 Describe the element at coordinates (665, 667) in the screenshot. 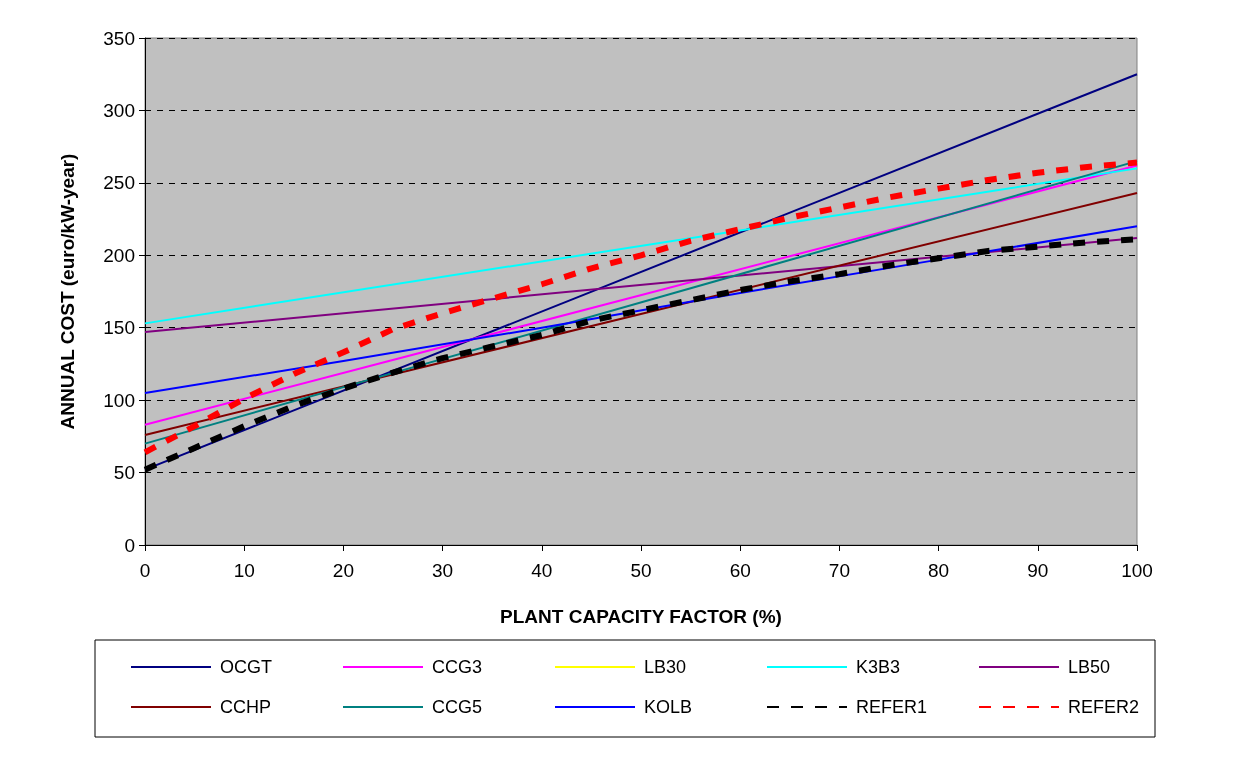

I see `legend-label: LB30` at that location.